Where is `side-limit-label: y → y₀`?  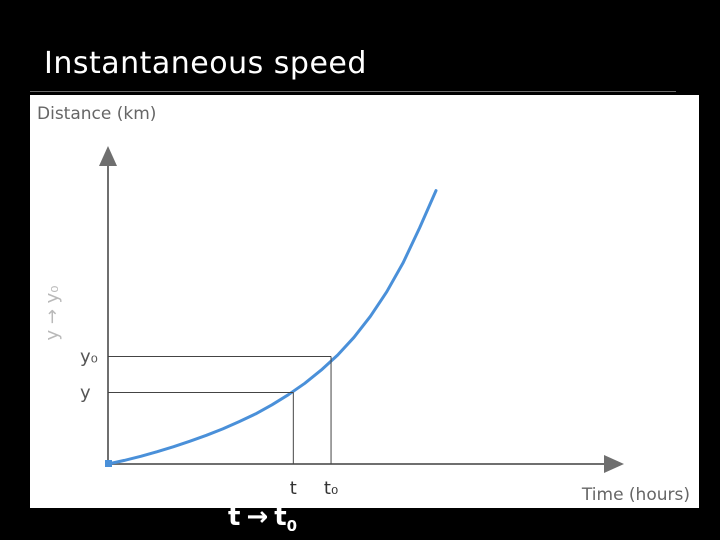 side-limit-label: y → y₀ is located at coordinates (52, 312).